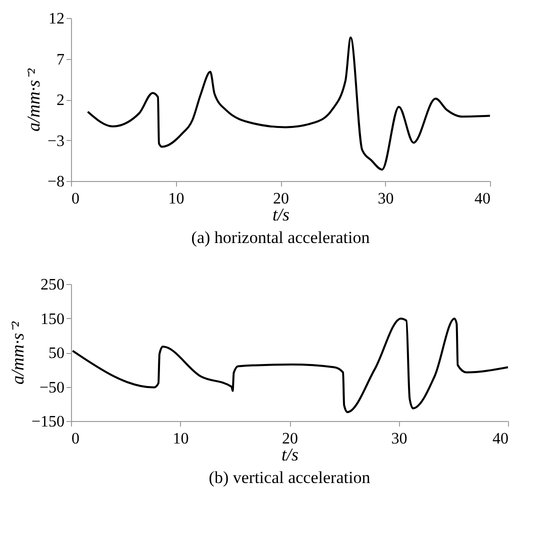  I want to click on y-tick-label: 12, so click(56, 19).